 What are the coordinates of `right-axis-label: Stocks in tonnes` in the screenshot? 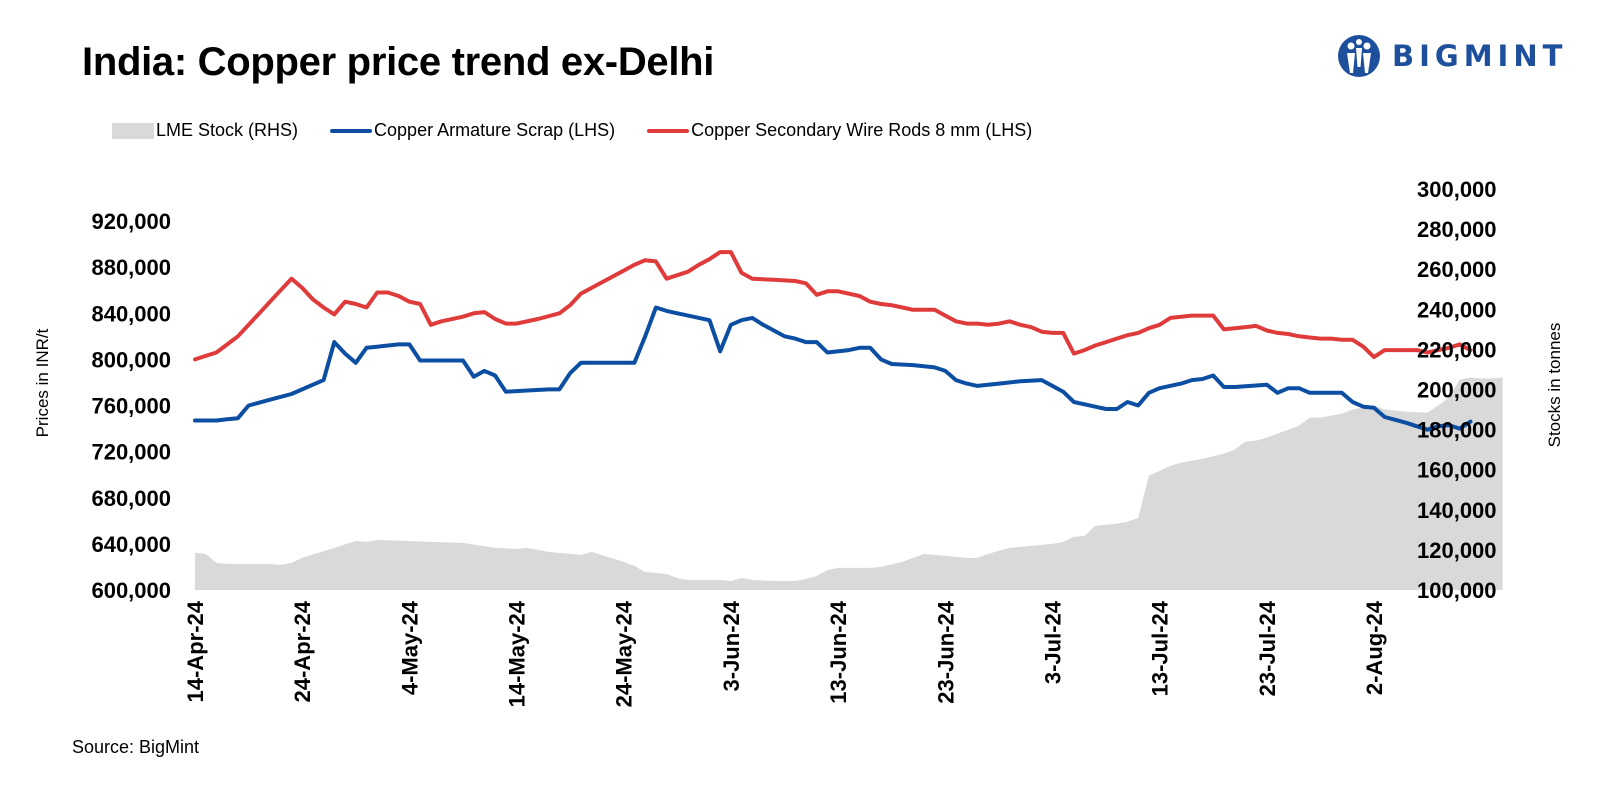 It's located at (1554, 385).